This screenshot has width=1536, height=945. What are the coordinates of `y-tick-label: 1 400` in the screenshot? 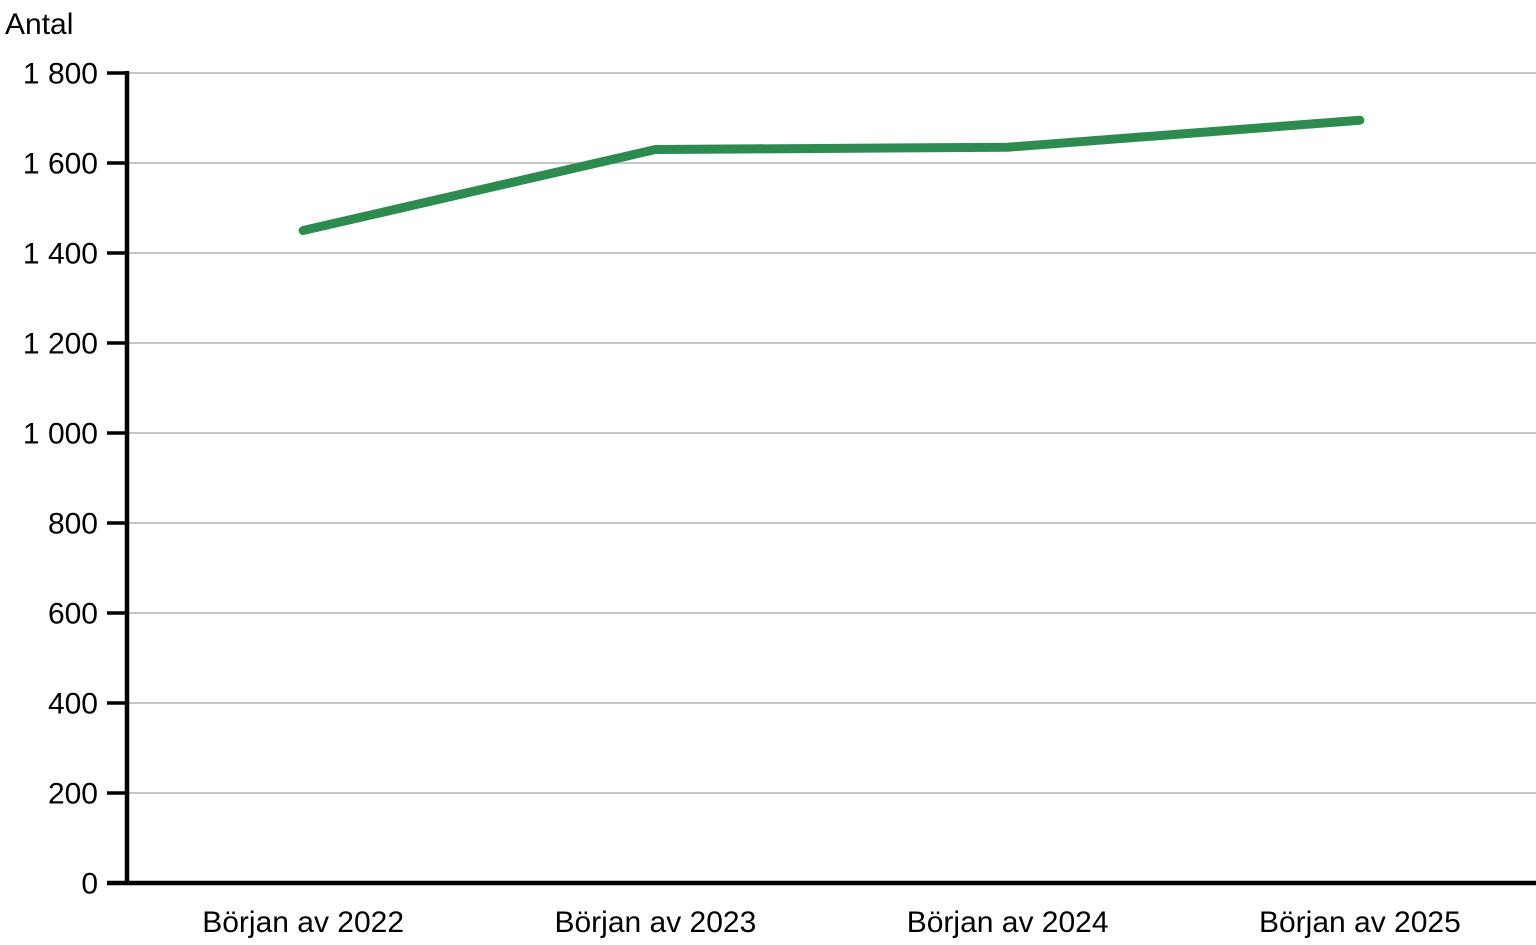 It's located at (60, 254).